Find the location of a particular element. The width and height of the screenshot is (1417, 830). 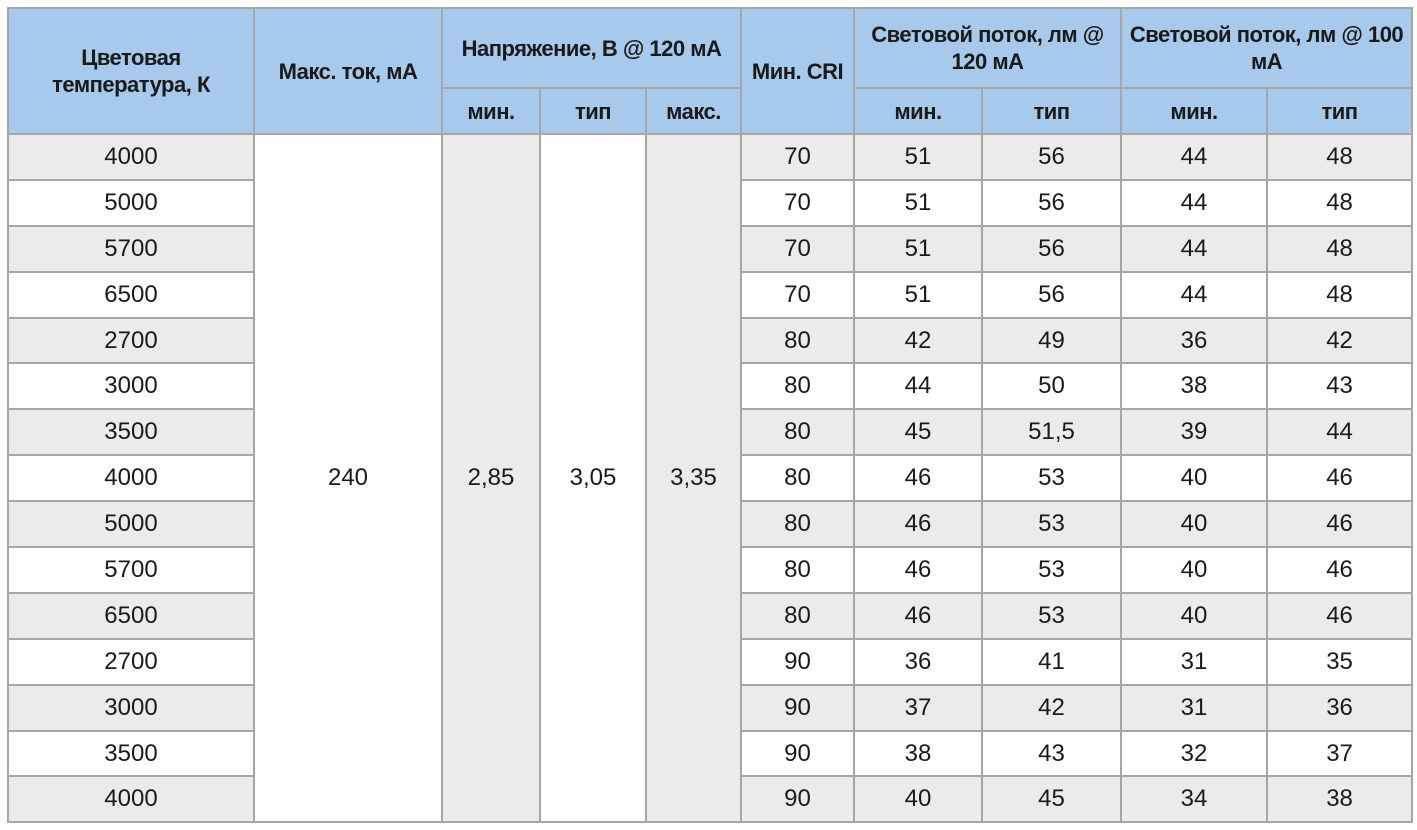

cell-voltage-max: 3,35 is located at coordinates (693, 478).